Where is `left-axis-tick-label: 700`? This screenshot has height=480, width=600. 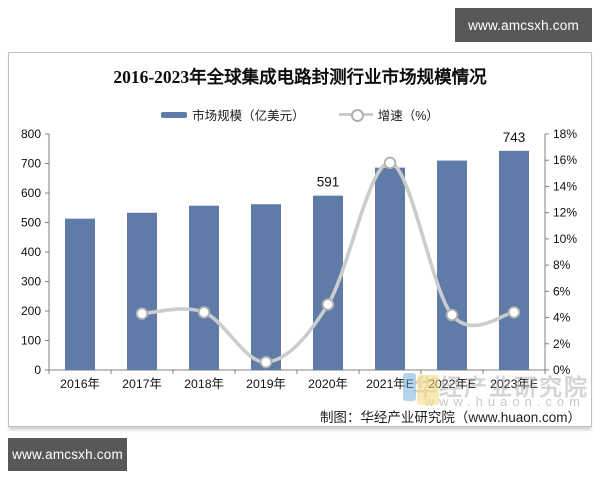
left-axis-tick-label: 700 is located at coordinates (31, 164).